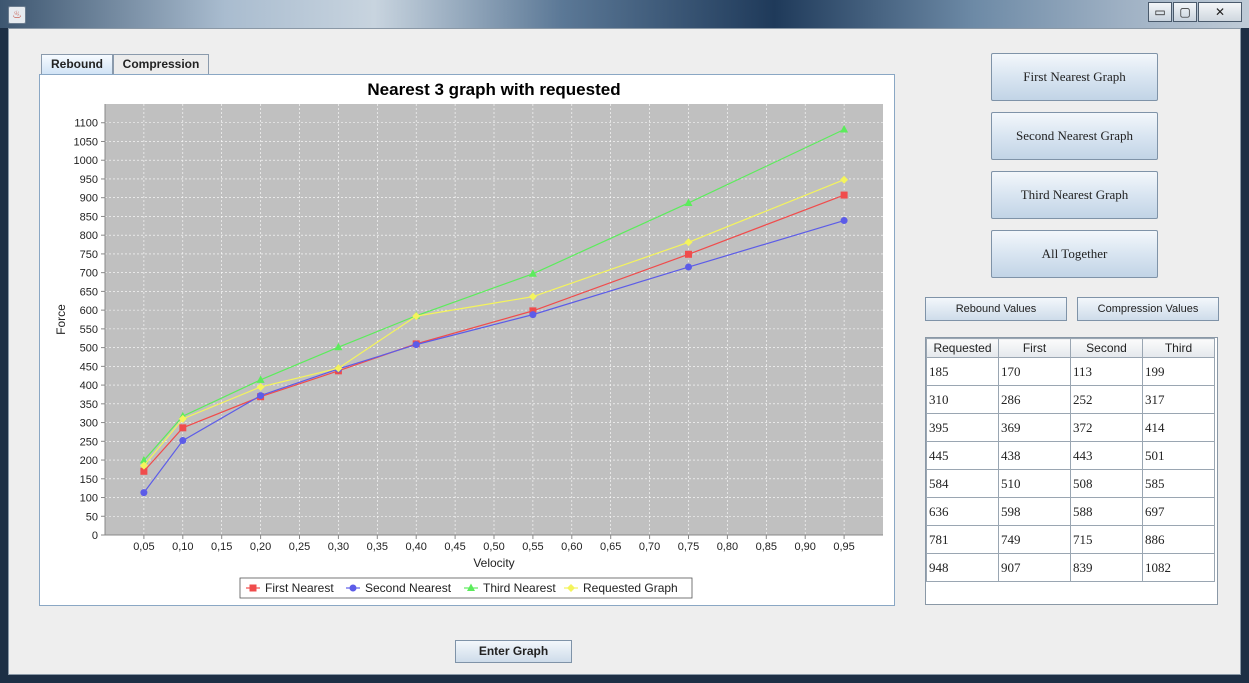 The width and height of the screenshot is (1249, 683). What do you see at coordinates (1185, 12) in the screenshot?
I see `maximize-button: ▢` at bounding box center [1185, 12].